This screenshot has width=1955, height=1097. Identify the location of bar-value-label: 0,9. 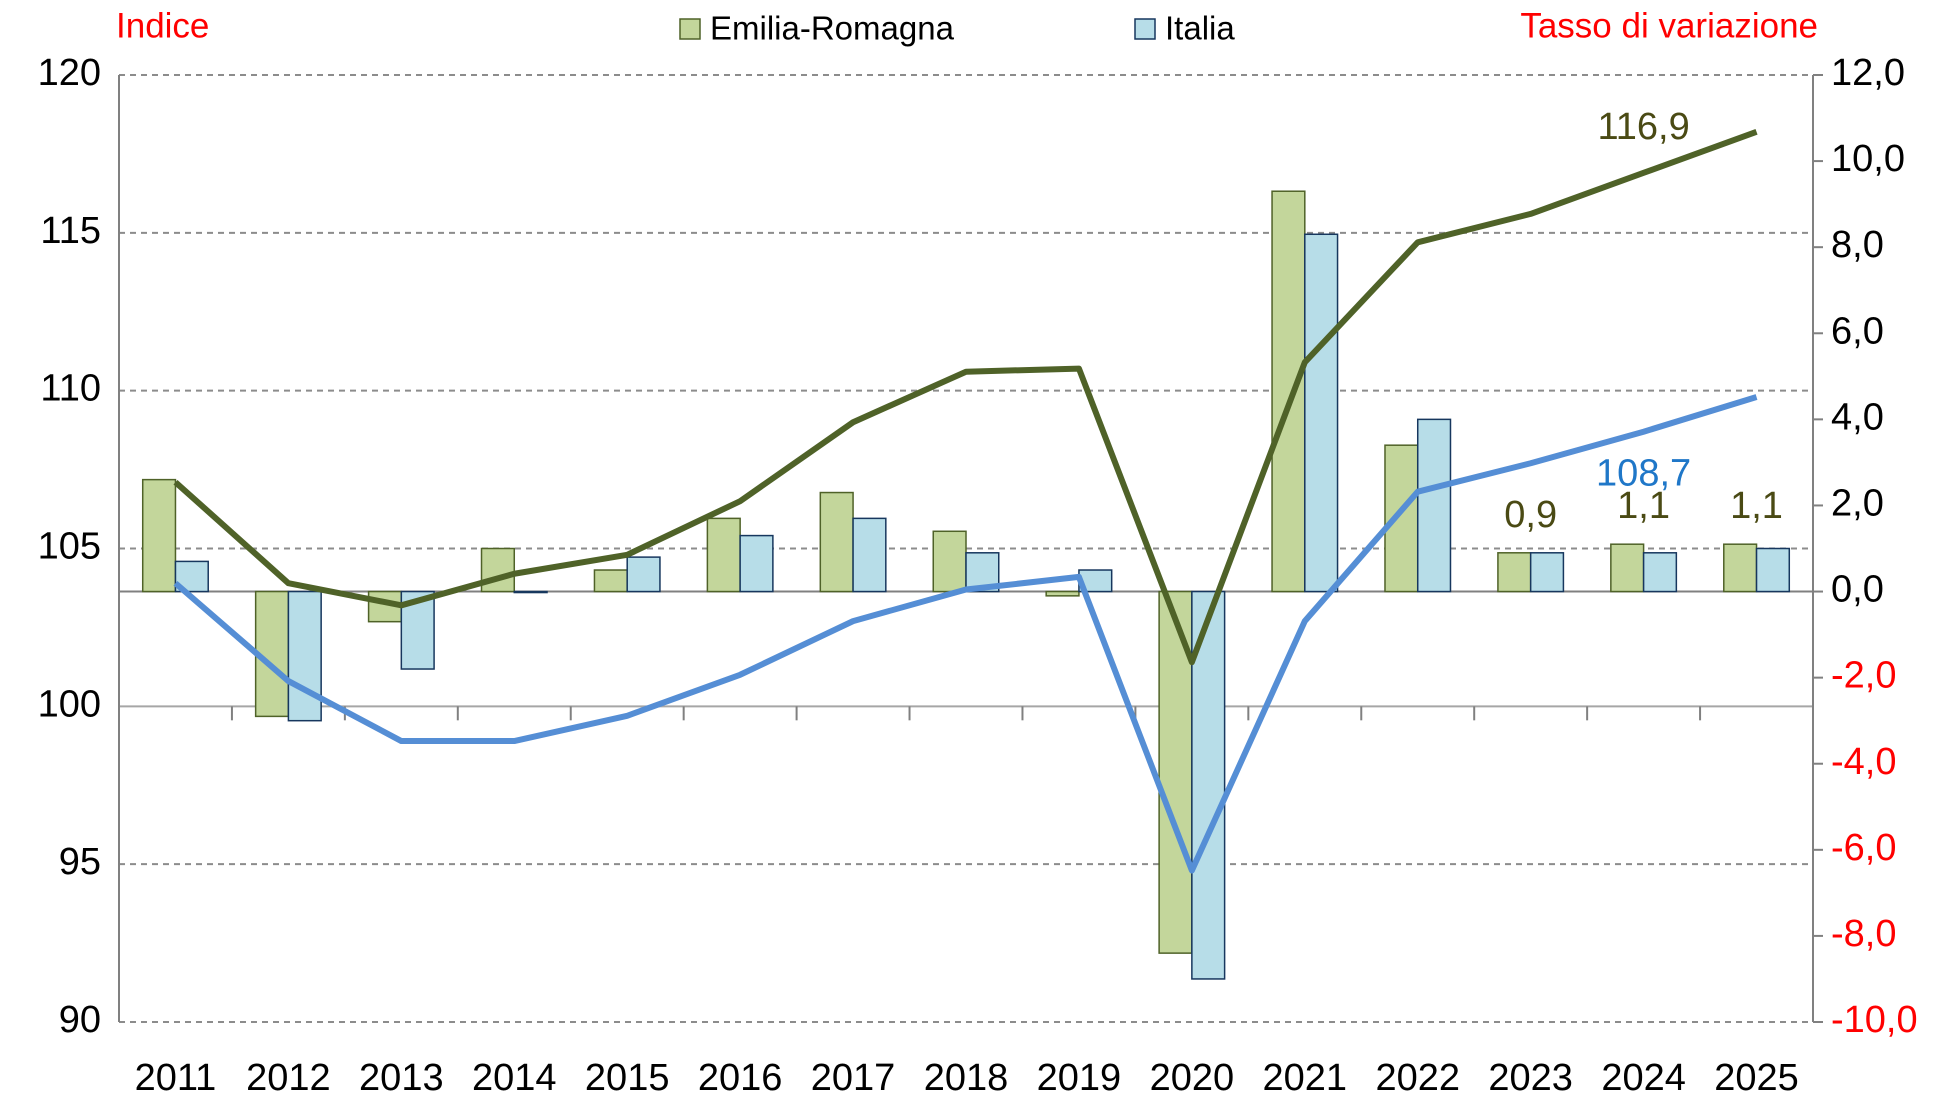
(1530, 515).